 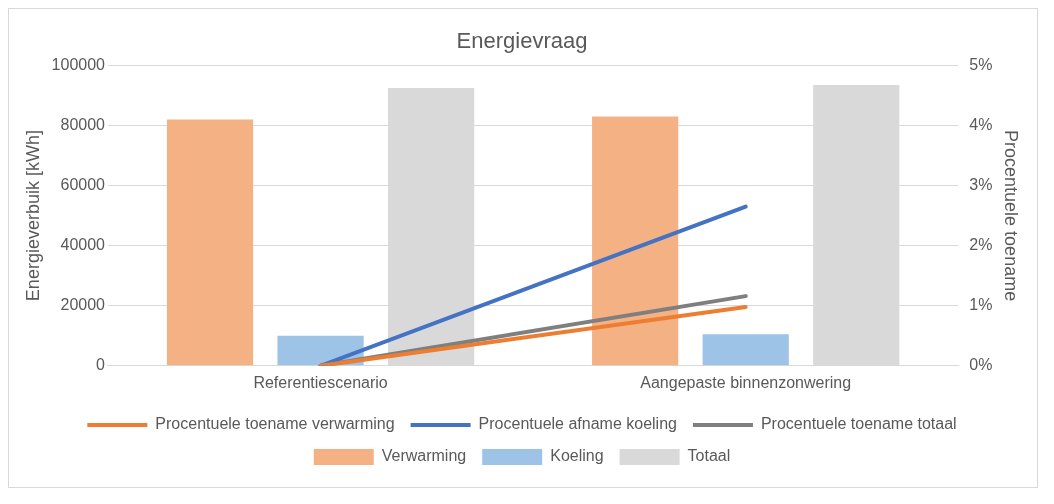 I want to click on chart-title: Energievraag, so click(x=522, y=41).